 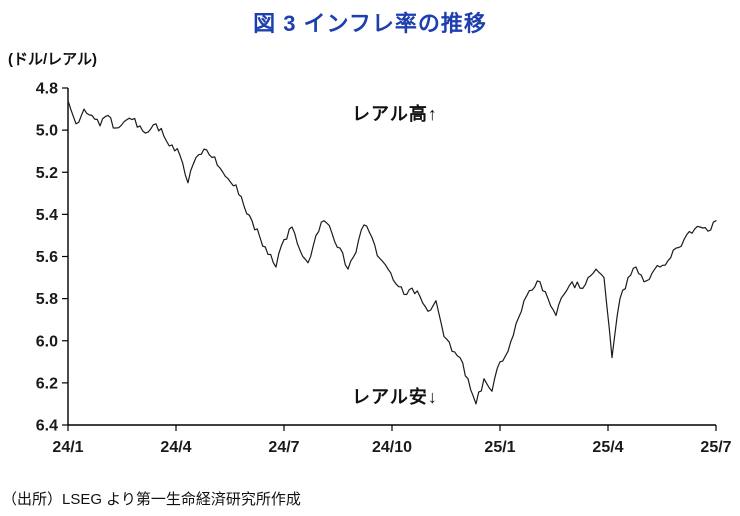 I want to click on x-tick-label: 24/4, so click(x=175, y=447).